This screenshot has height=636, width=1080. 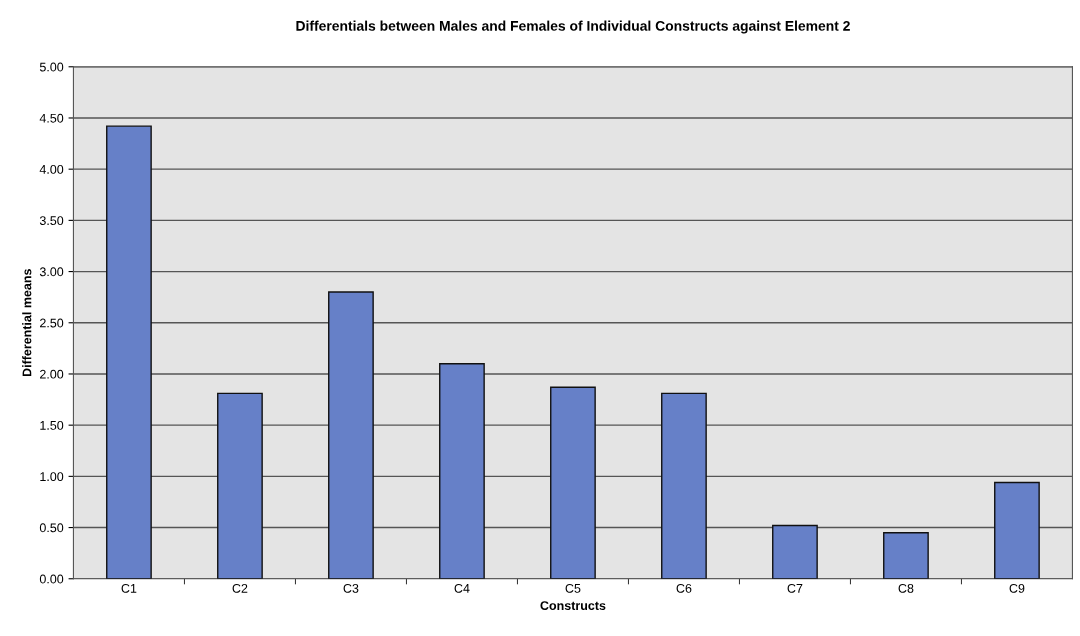 What do you see at coordinates (52, 323) in the screenshot?
I see `y-tick-label: 2.50` at bounding box center [52, 323].